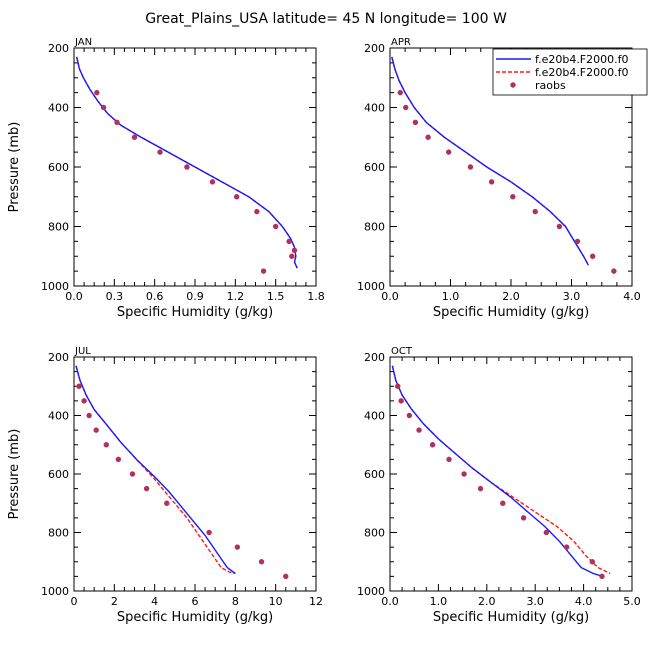  I want to click on x-tick-label: 0.9, so click(195, 296).